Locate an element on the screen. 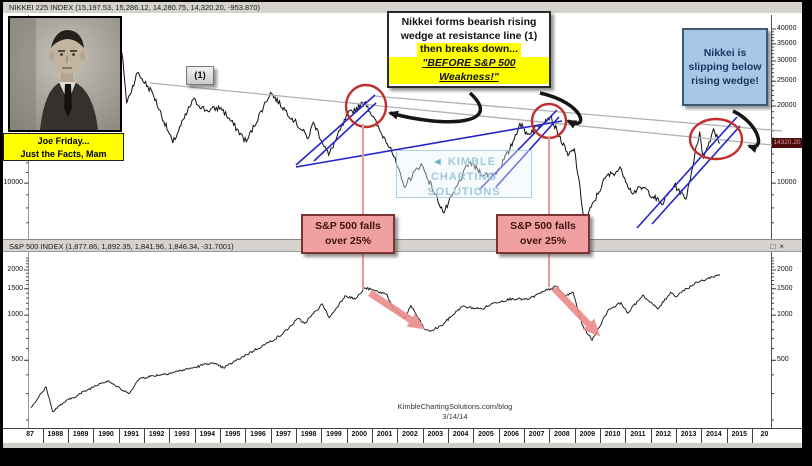 The image size is (812, 466). blue-box-text: Nikkei is slipping below rising wedge! is located at coordinates (725, 67).